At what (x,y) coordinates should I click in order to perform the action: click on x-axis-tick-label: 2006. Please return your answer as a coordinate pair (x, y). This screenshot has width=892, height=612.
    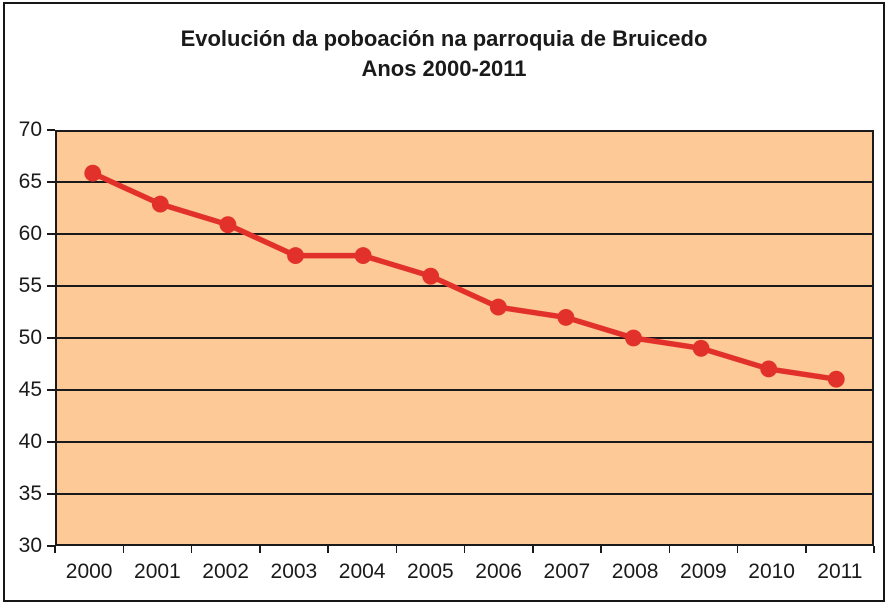
    Looking at the image, I should click on (498, 571).